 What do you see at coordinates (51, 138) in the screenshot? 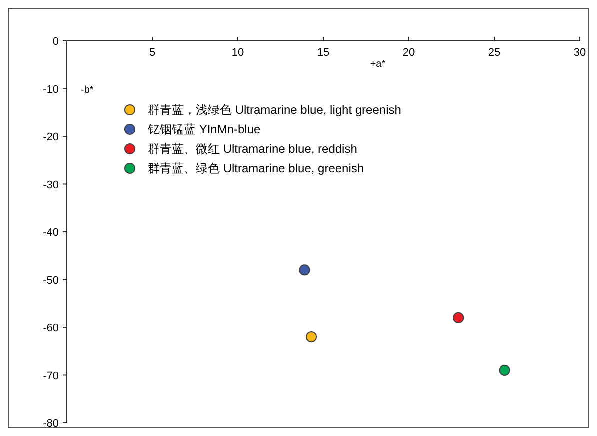
I see `y-tick-label: -20` at bounding box center [51, 138].